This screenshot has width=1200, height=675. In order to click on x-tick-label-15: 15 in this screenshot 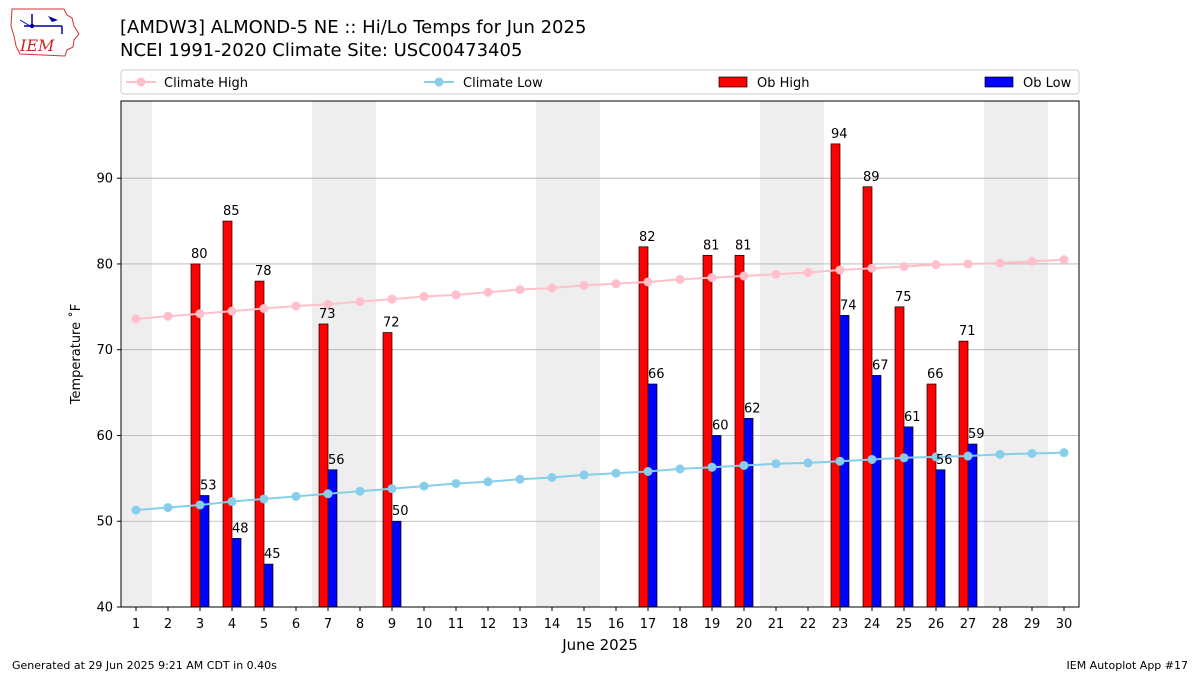, I will do `click(584, 624)`.